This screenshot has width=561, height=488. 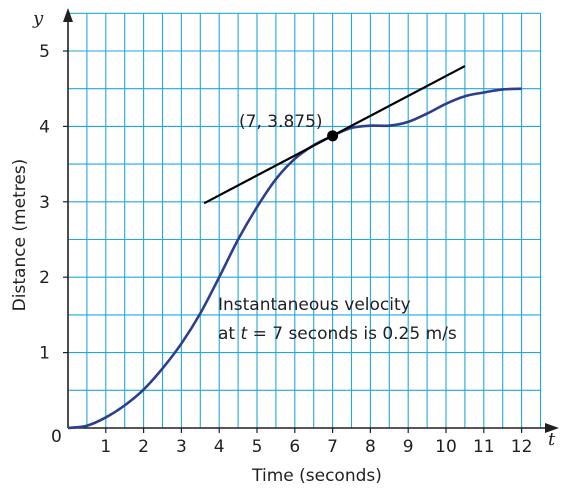 What do you see at coordinates (44, 52) in the screenshot?
I see `y-tick-label: 5` at bounding box center [44, 52].